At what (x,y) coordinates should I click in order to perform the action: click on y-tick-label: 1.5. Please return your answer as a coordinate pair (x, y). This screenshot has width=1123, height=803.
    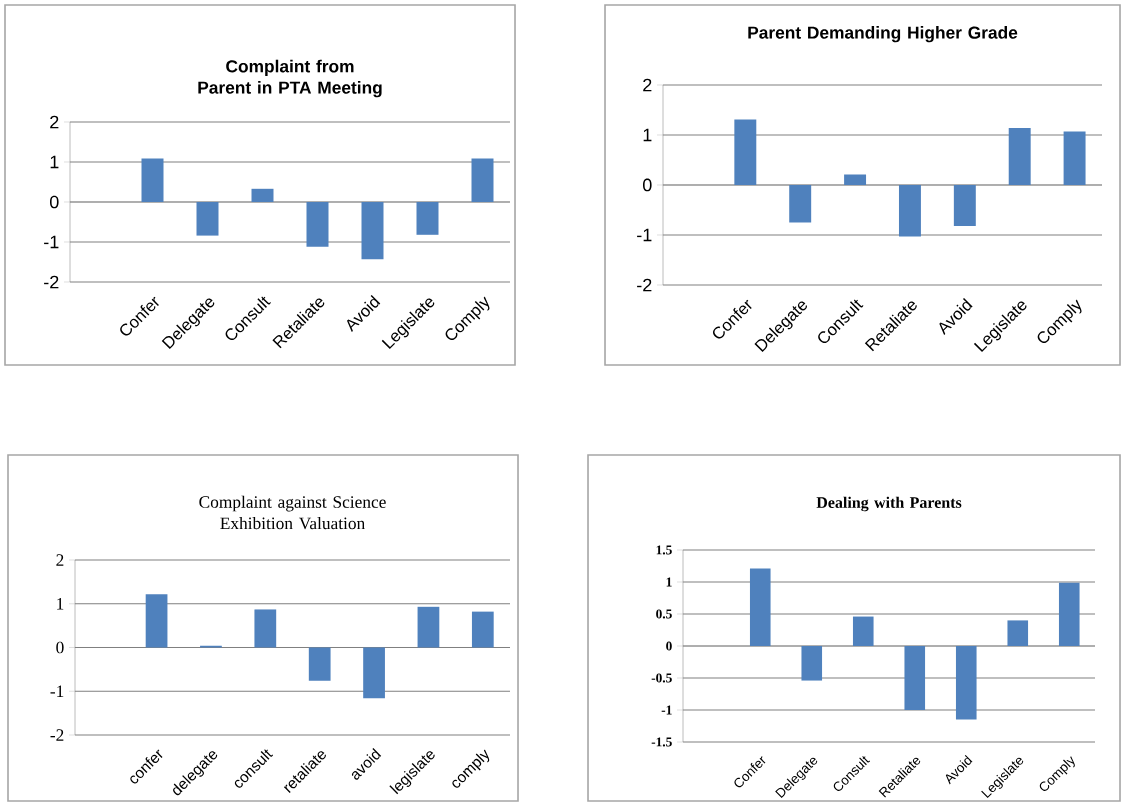
    Looking at the image, I should click on (664, 550).